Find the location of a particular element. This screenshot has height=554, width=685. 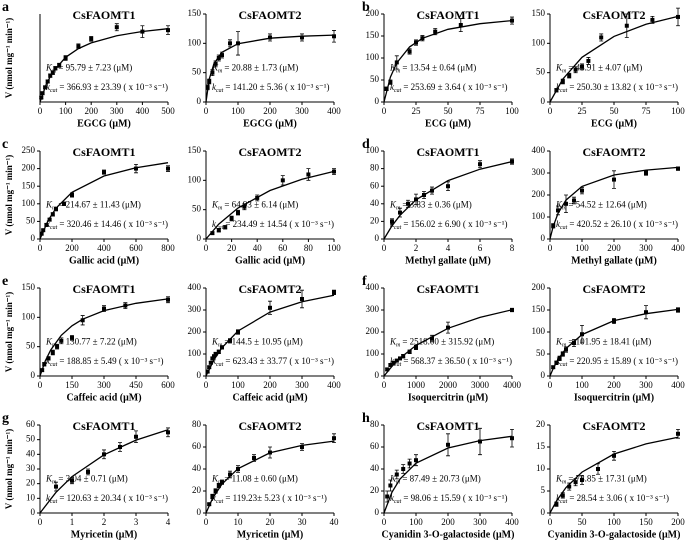

kinetic-annotation: kcat = 98.06 ± 15.59 ( x 10⁻³ s⁻¹) is located at coordinates (449, 499).